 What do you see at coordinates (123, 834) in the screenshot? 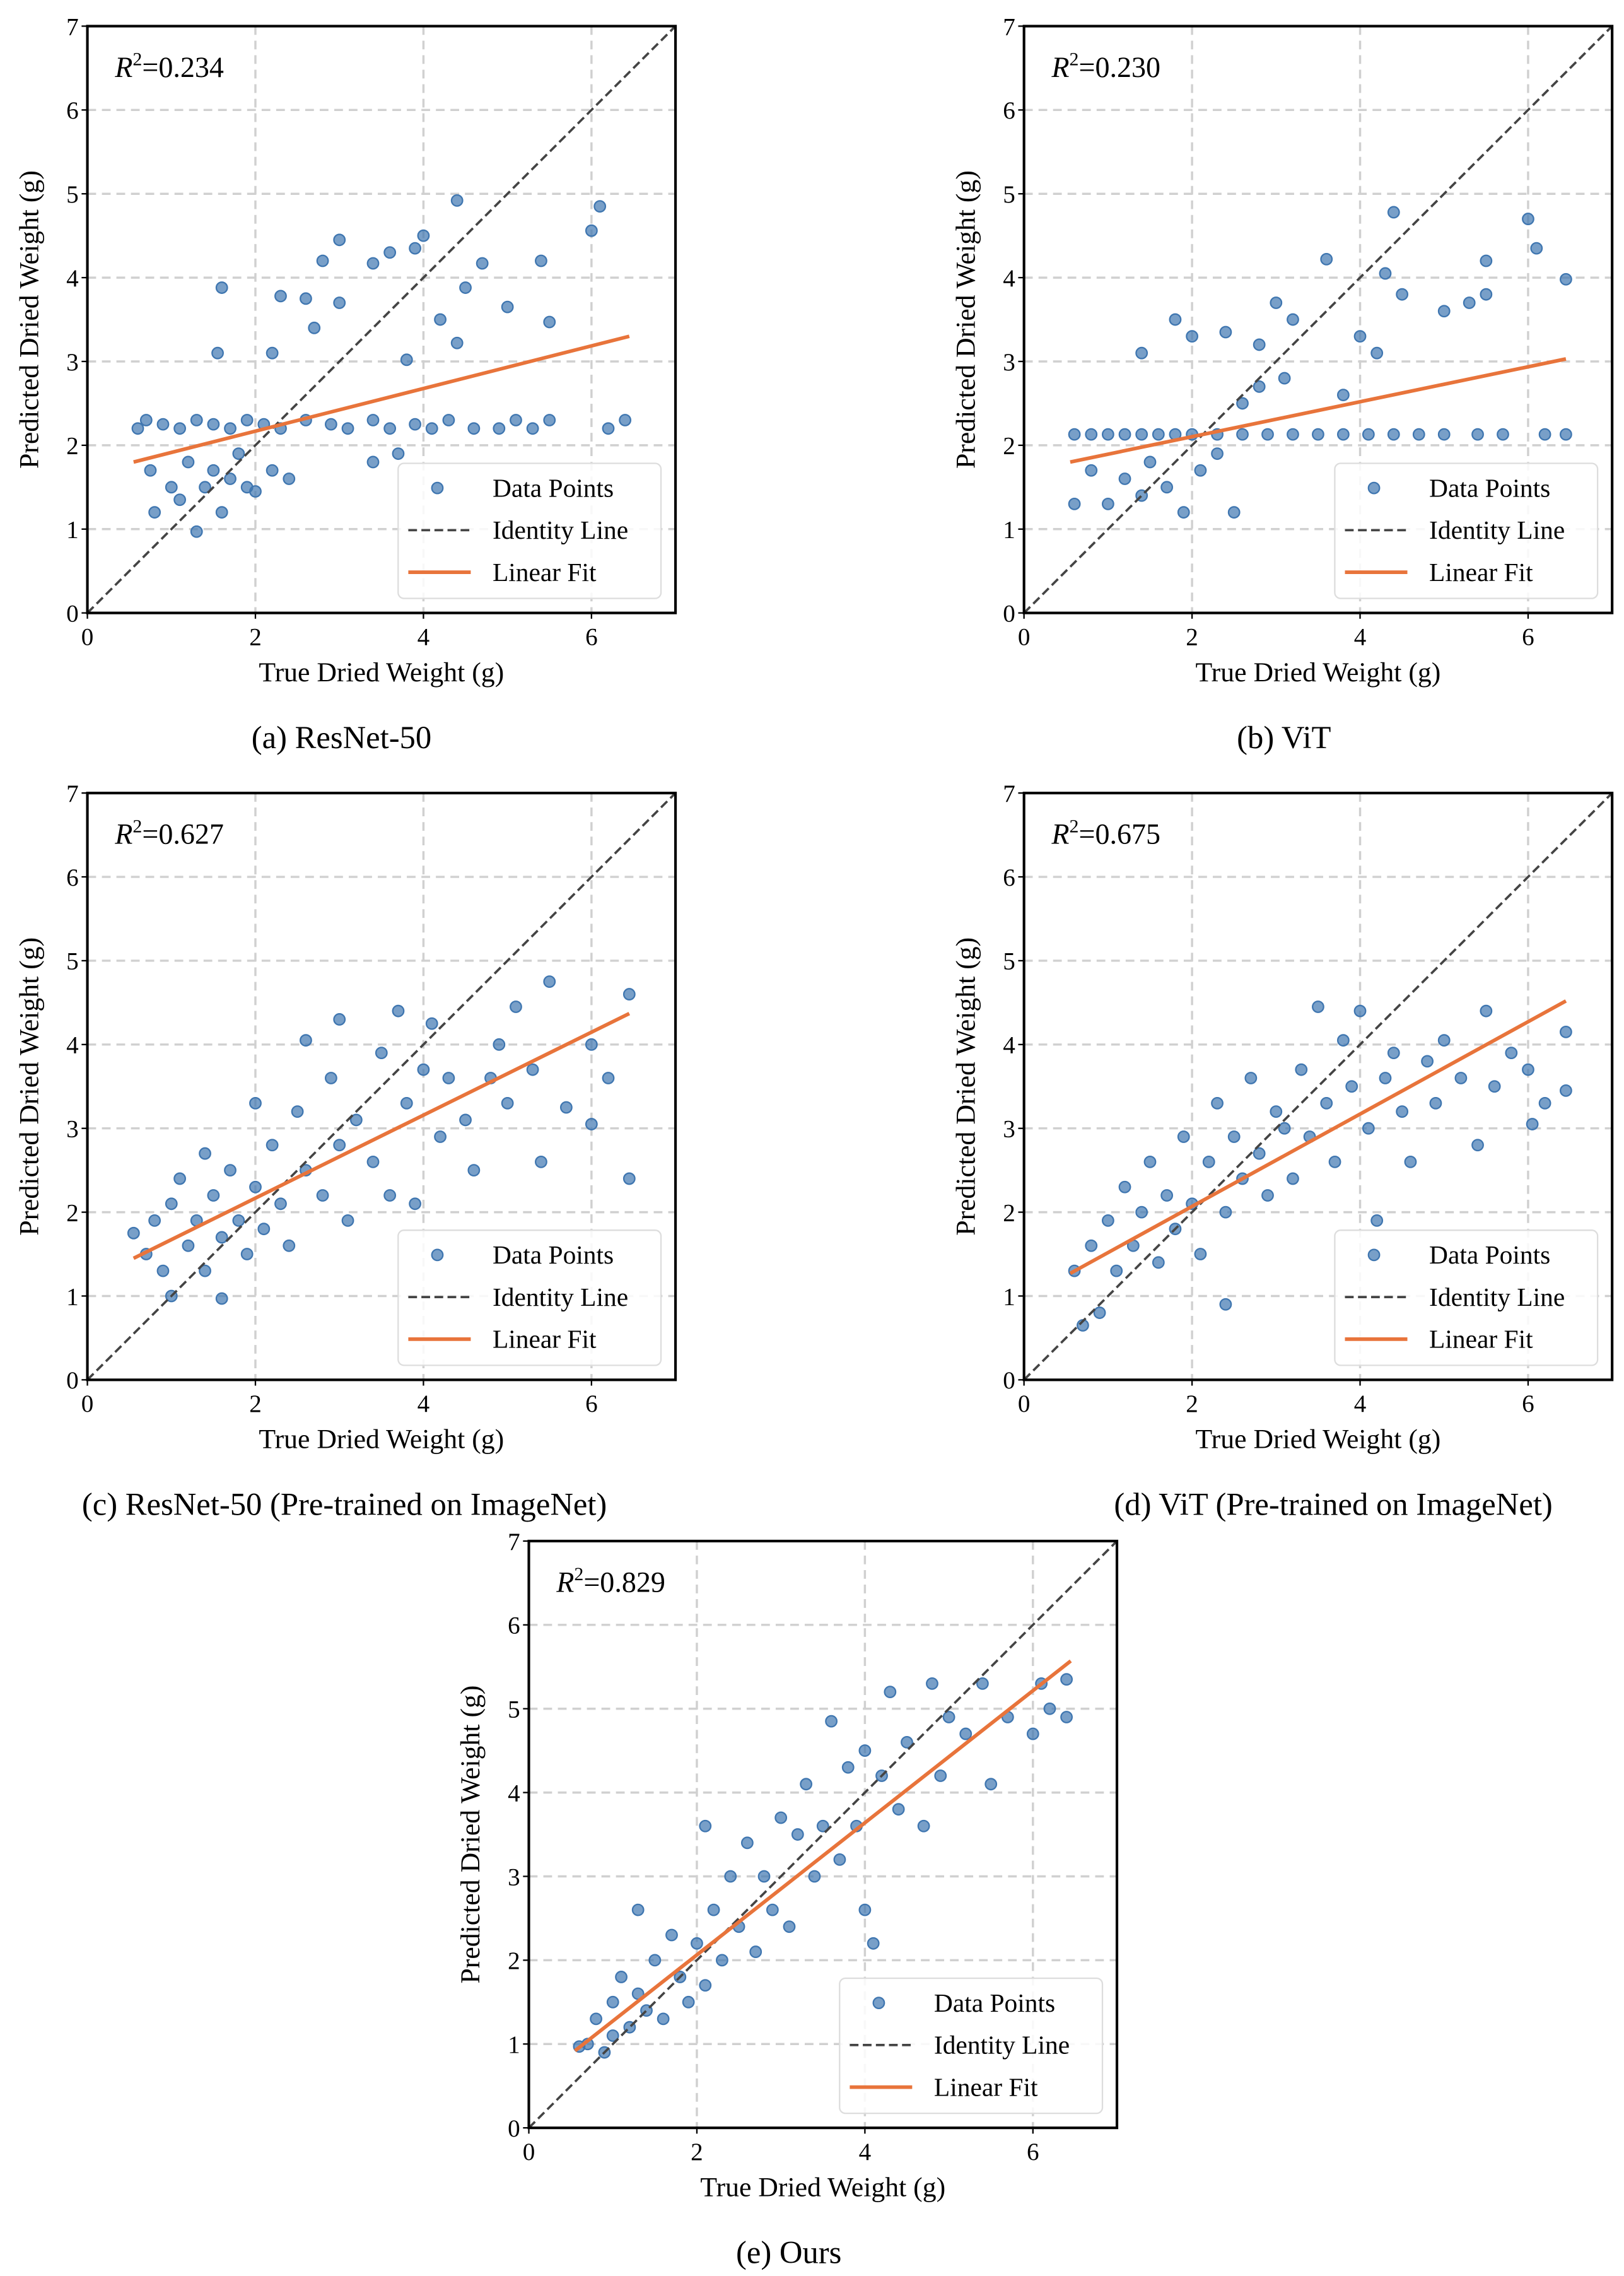
I see `r-symbol: R` at bounding box center [123, 834].